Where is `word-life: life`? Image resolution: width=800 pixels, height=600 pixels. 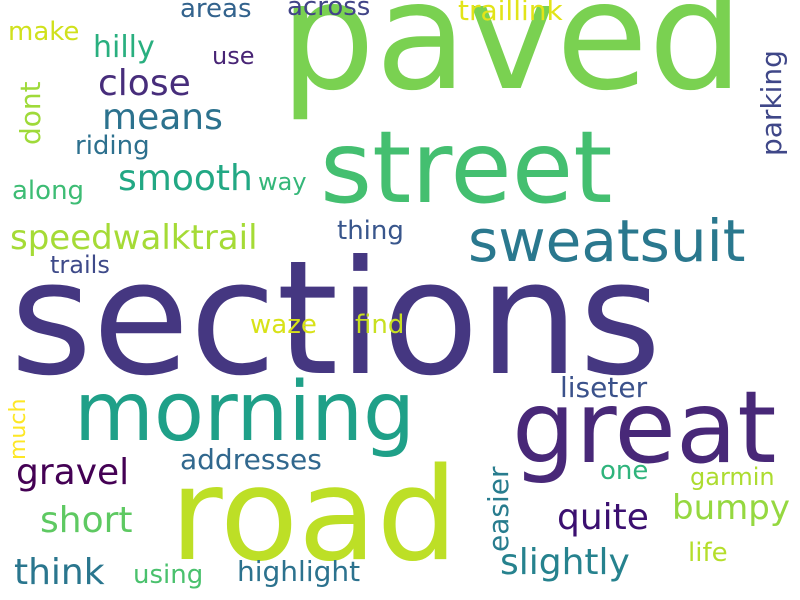
word-life: life is located at coordinates (708, 553).